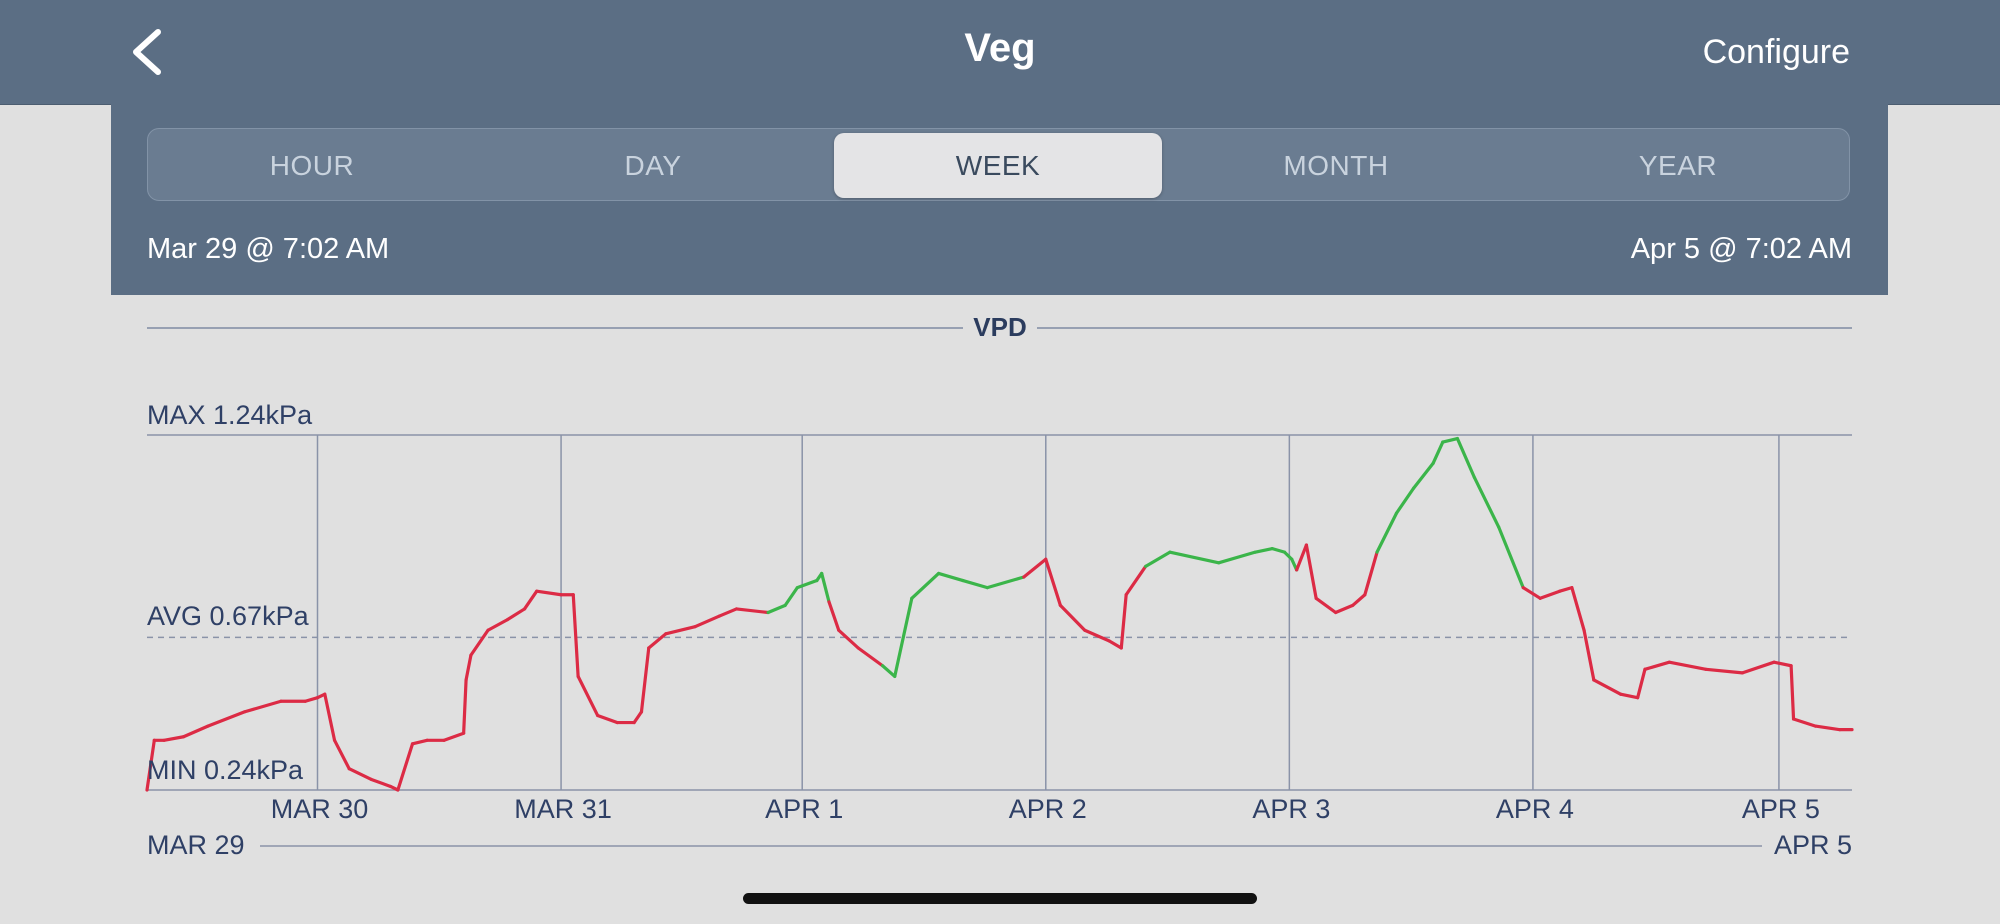  Describe the element at coordinates (1776, 52) in the screenshot. I see `configure-button: Configure` at that location.